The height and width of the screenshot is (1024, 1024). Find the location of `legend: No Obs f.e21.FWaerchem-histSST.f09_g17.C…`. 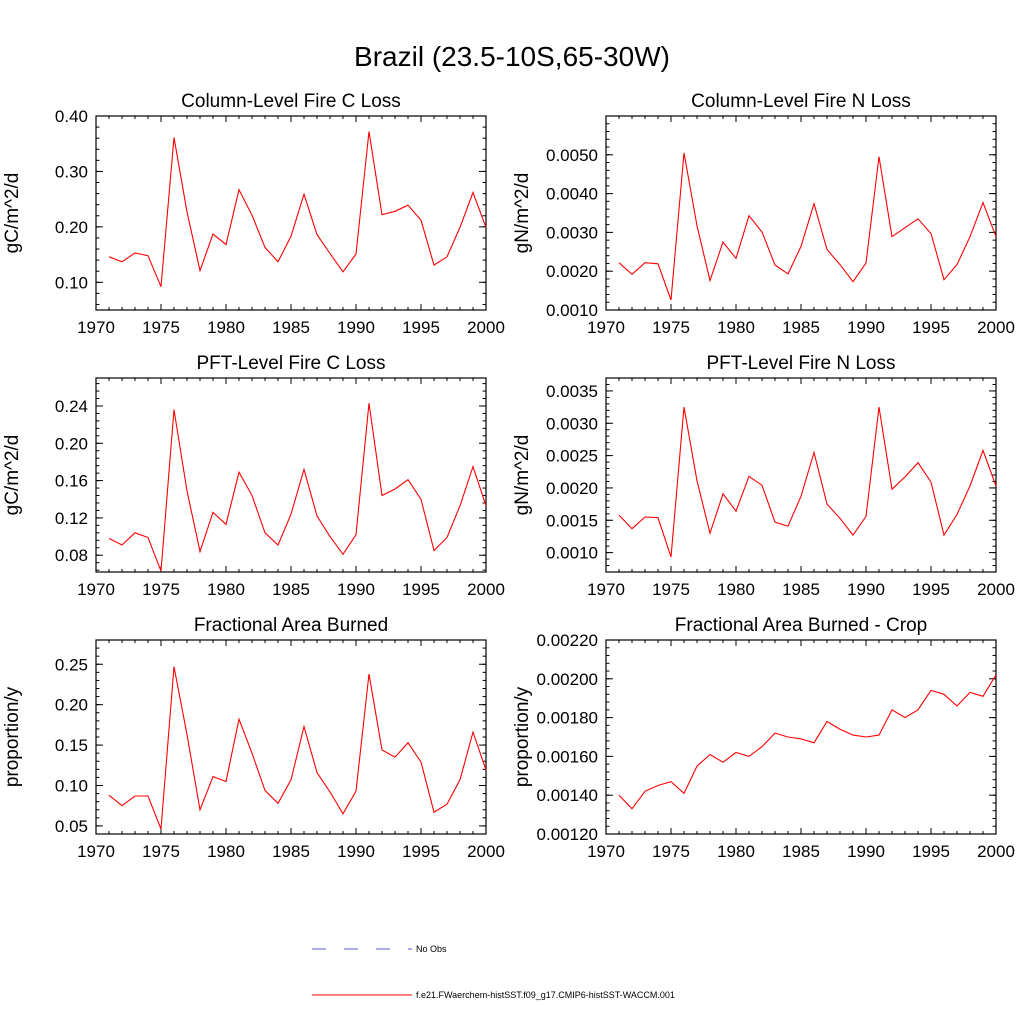

legend: No Obs f.e21.FWaerchem-histSST.f09_g17.C… is located at coordinates (493, 972).